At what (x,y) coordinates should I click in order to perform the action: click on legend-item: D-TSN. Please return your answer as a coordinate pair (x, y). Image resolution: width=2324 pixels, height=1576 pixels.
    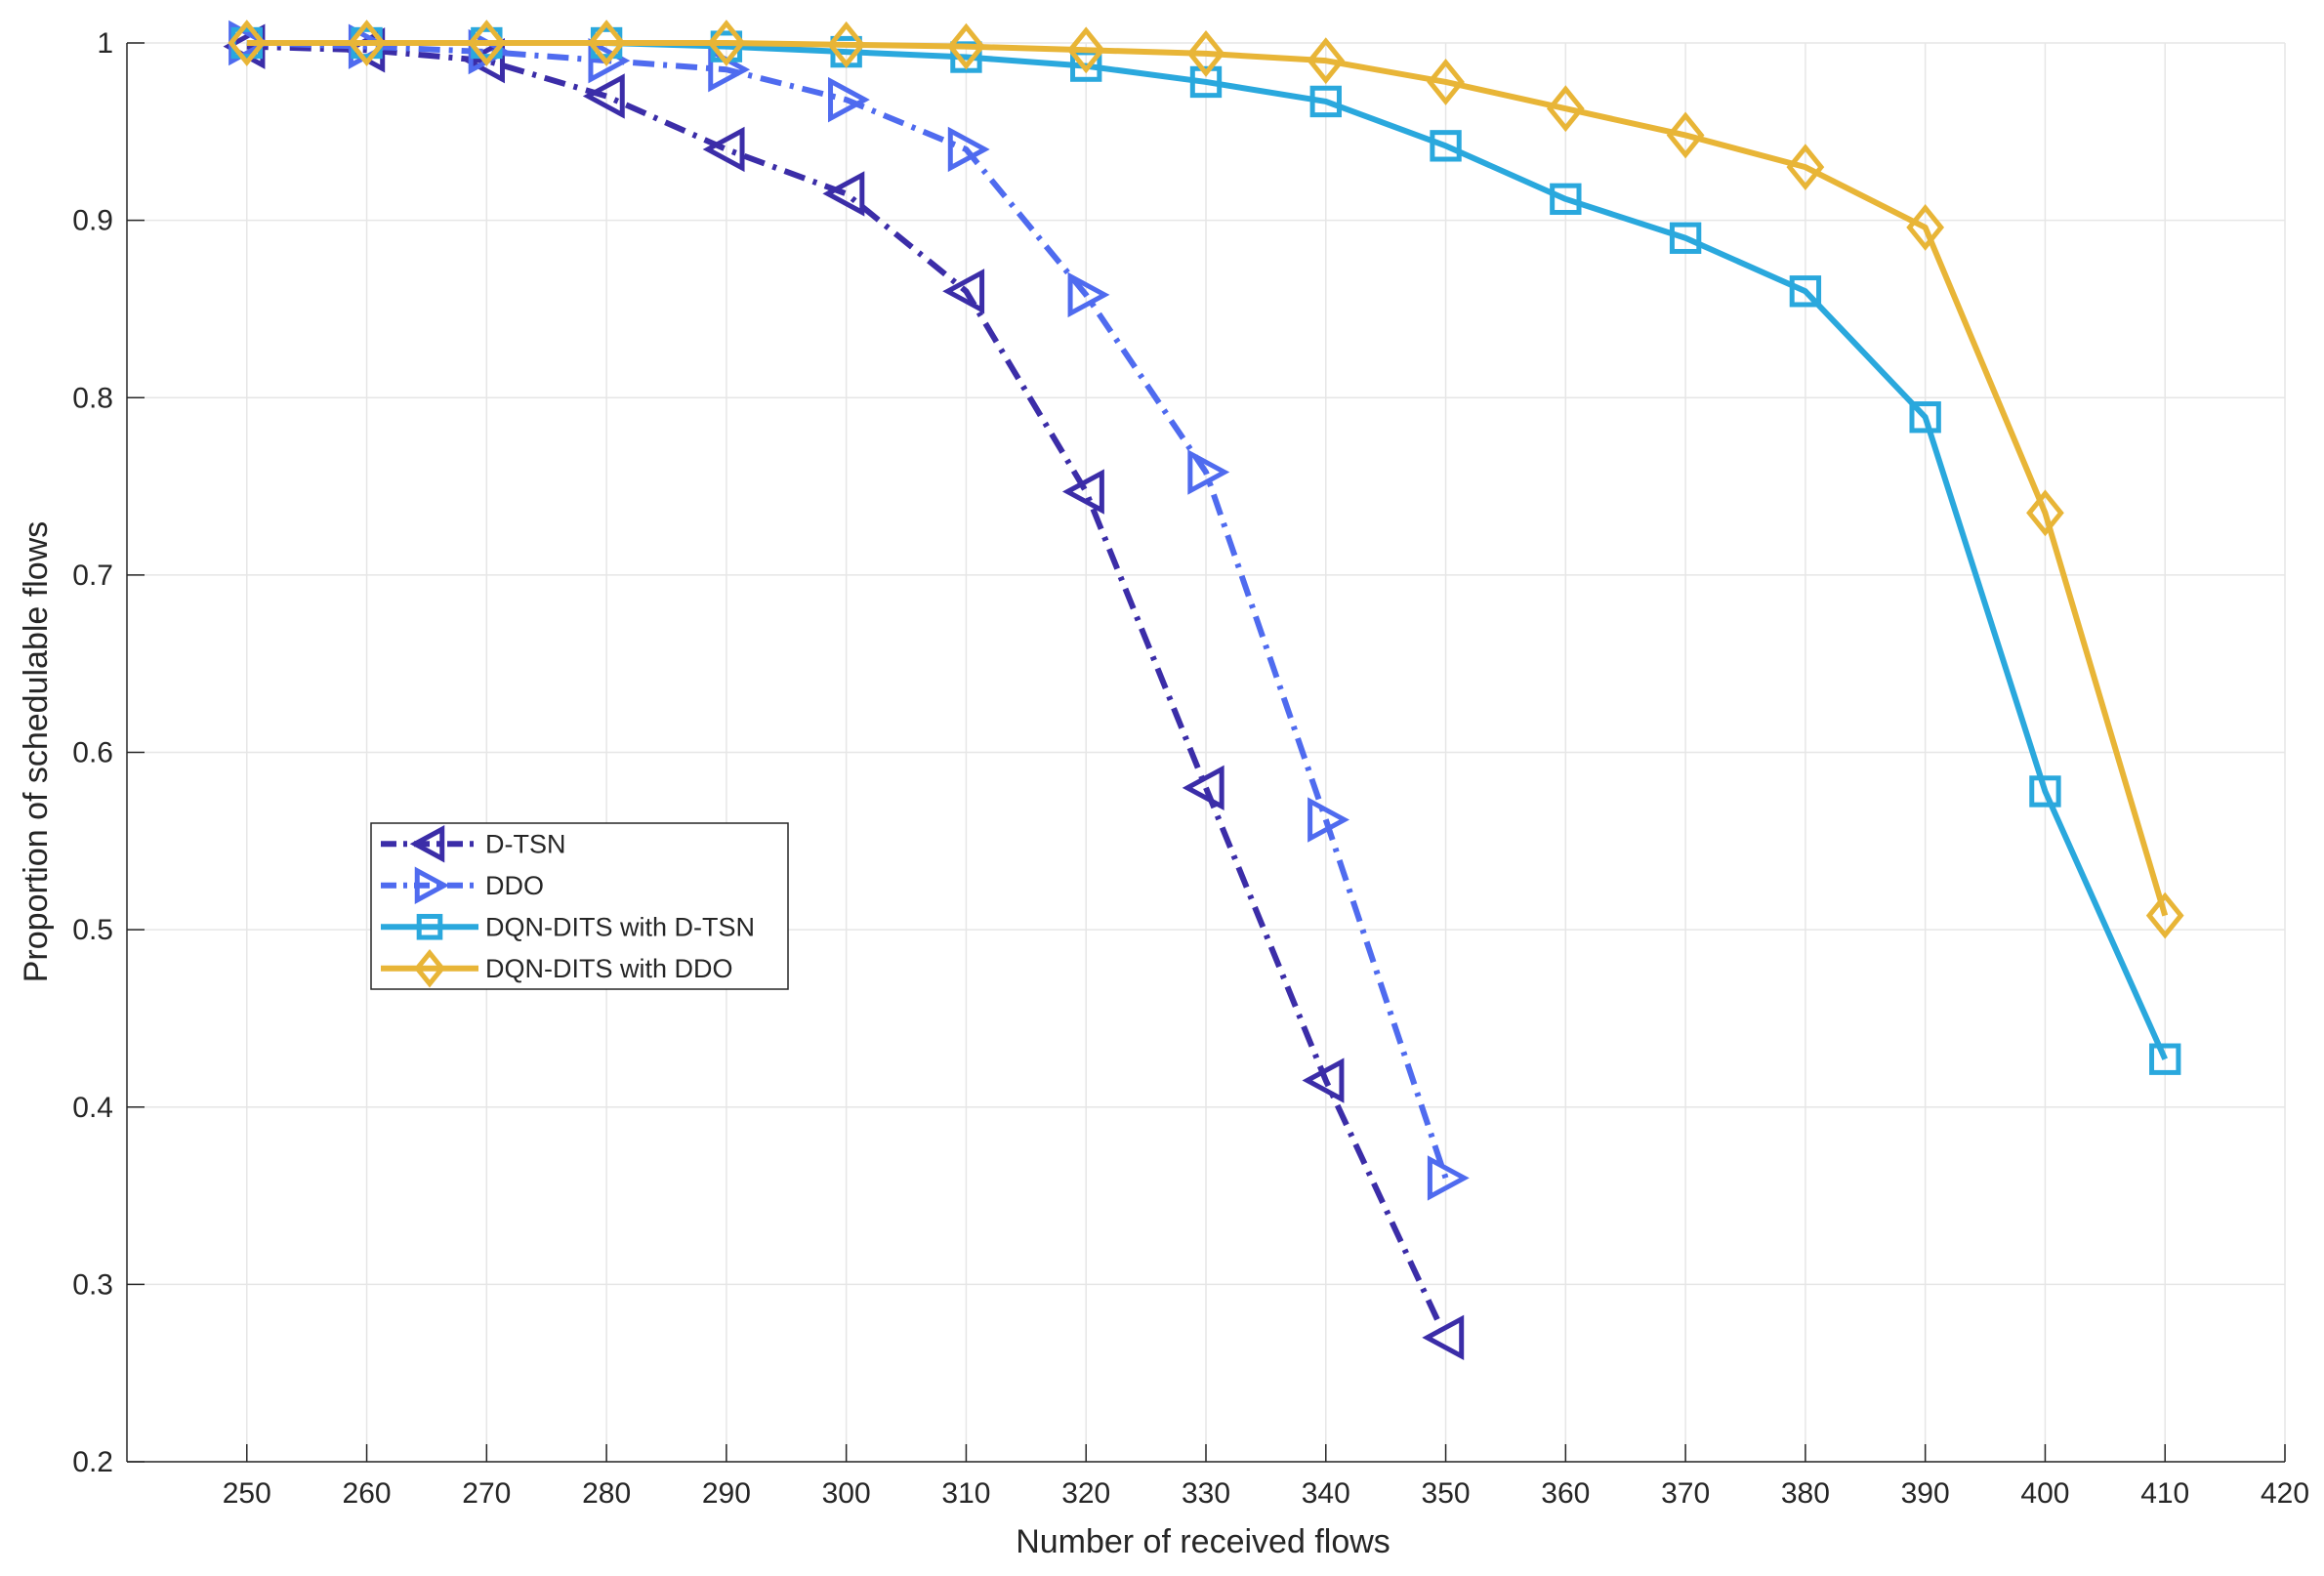
    Looking at the image, I should click on (473, 844).